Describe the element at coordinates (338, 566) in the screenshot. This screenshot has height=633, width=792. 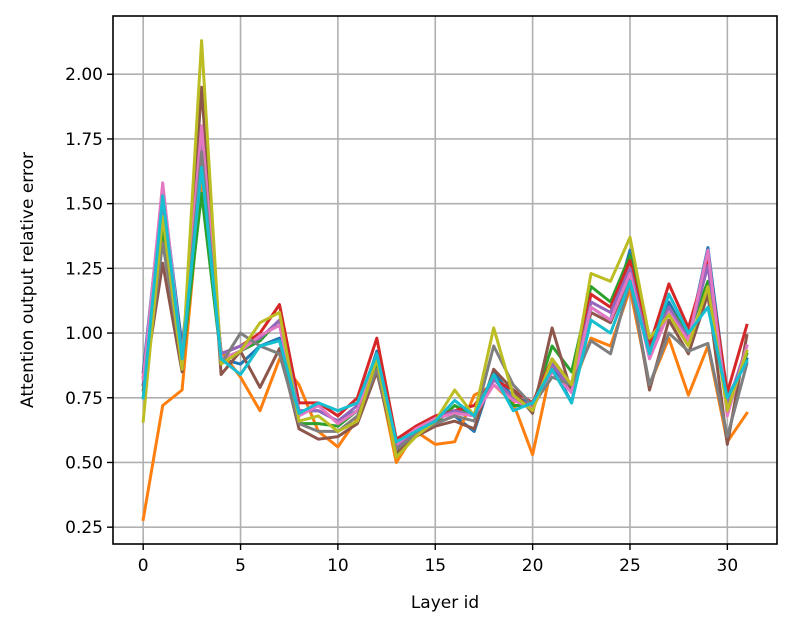
I see `x-tick-label: 10` at that location.